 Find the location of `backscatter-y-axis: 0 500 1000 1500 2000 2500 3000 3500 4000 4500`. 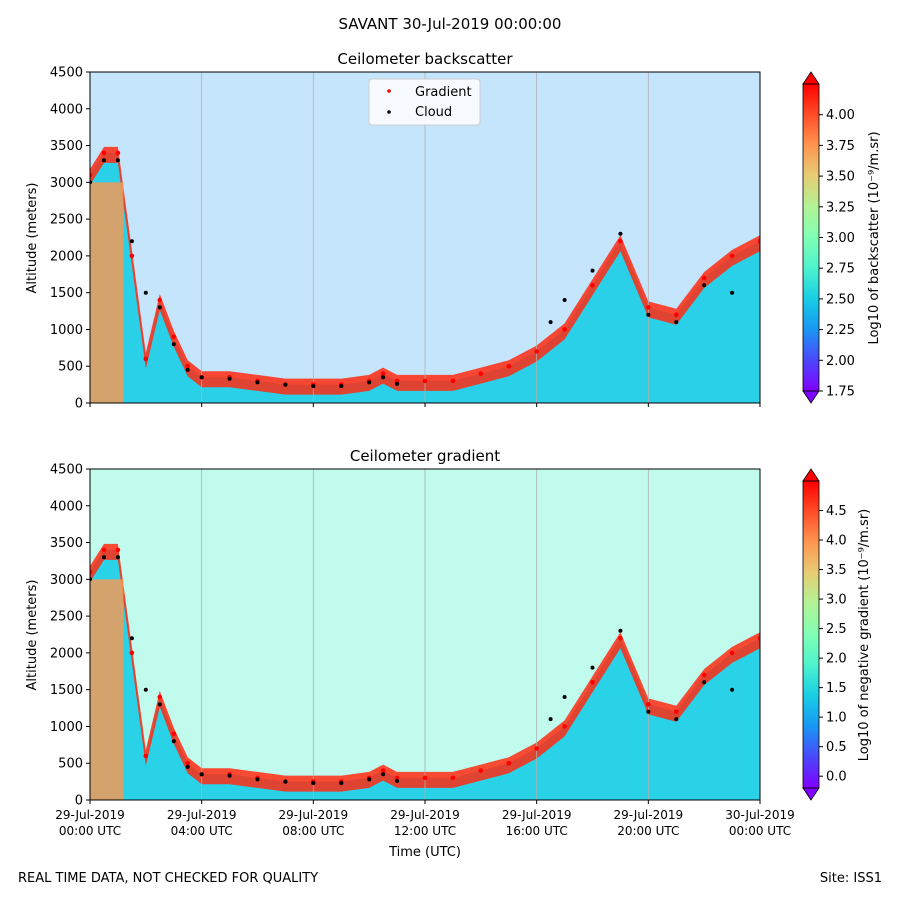

backscatter-y-axis: 0 500 1000 1500 2000 2500 3000 3500 4000 4500 is located at coordinates (70, 239).